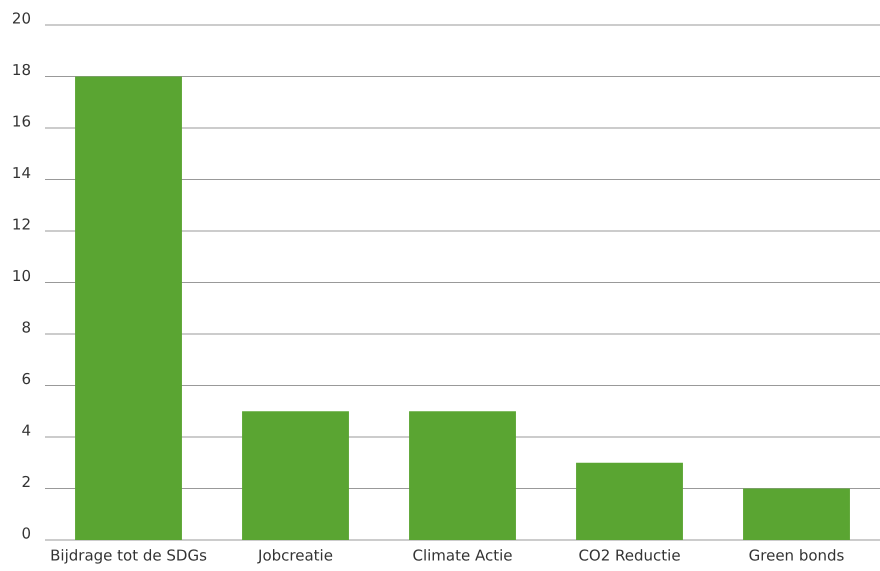  What do you see at coordinates (26, 379) in the screenshot?
I see `y-tick-label: 6` at bounding box center [26, 379].